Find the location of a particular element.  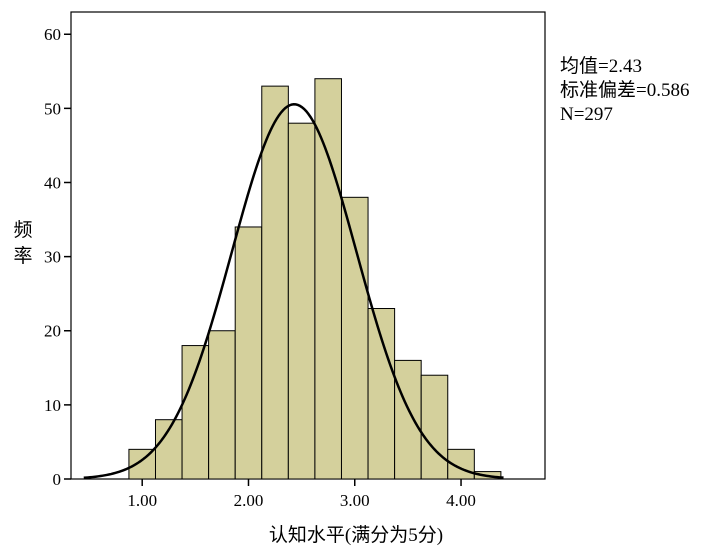

y-tick-label: 0 is located at coordinates (57, 479).